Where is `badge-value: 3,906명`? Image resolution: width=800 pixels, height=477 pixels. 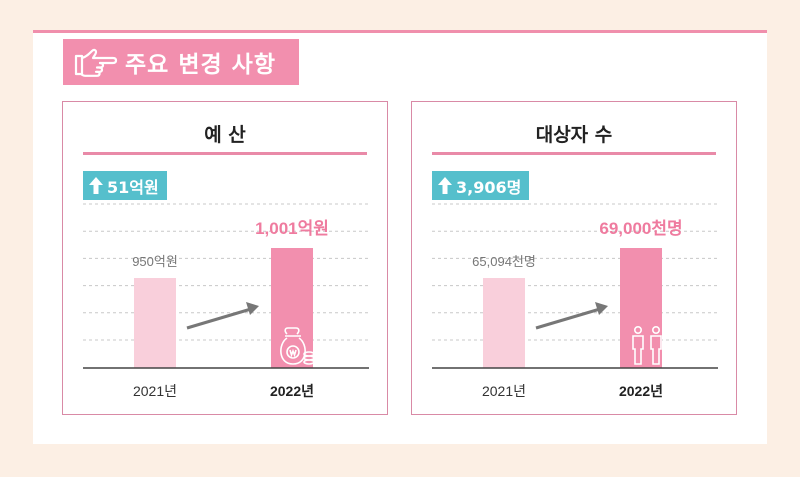 badge-value: 3,906명 is located at coordinates (489, 187).